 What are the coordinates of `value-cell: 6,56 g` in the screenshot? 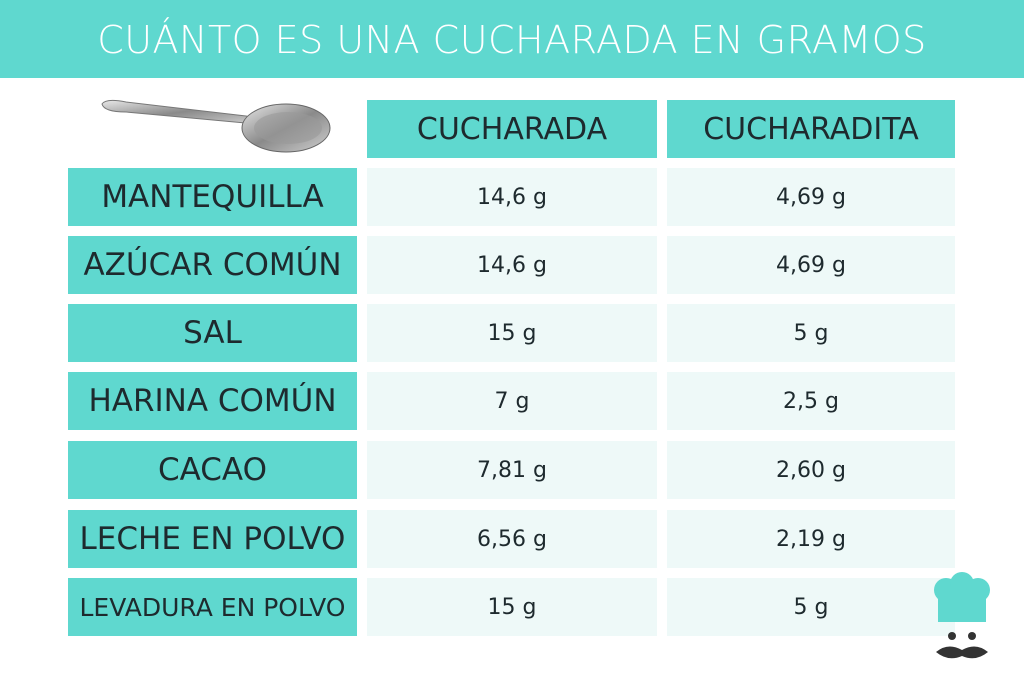 It's located at (512, 539).